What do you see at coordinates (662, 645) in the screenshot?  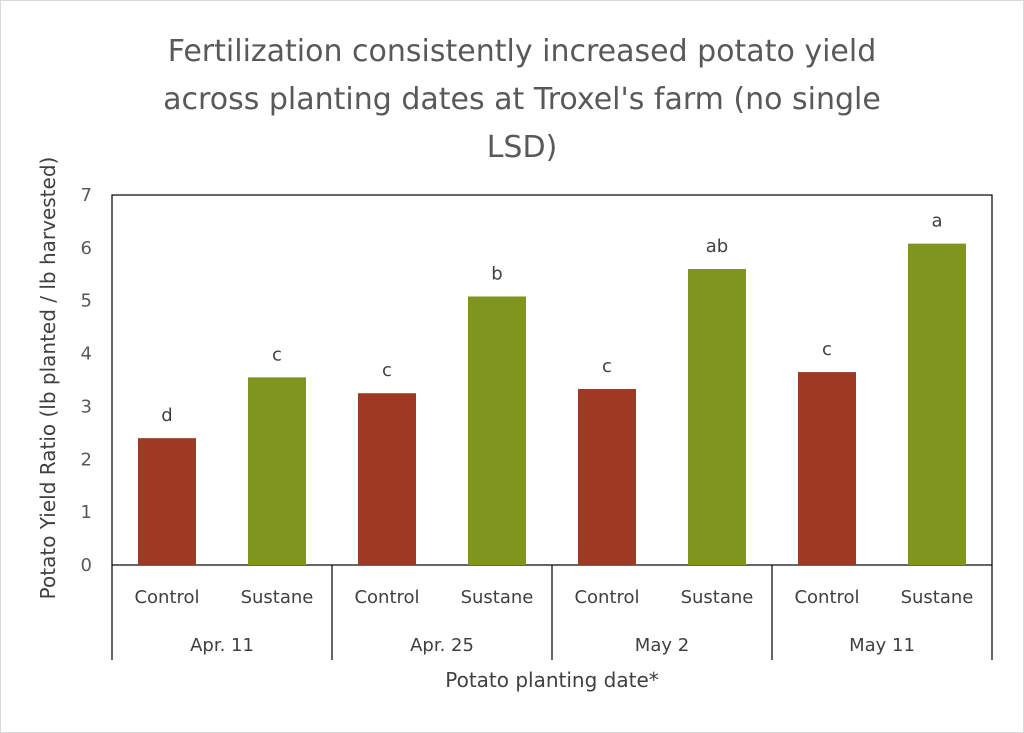 I see `group-label: May 2` at bounding box center [662, 645].